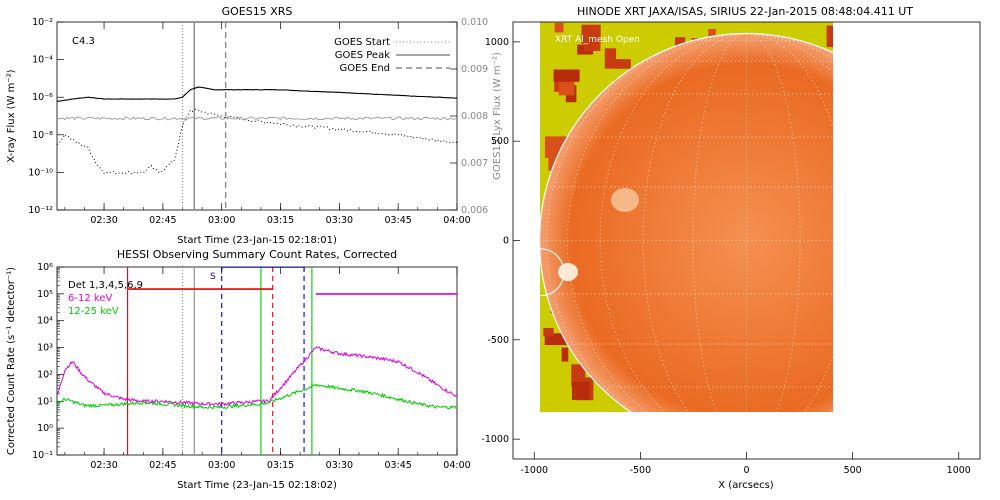 Image resolution: width=1000 pixels, height=500 pixels. What do you see at coordinates (45, 348) in the screenshot?
I see `y-tick-label: 10³` at bounding box center [45, 348].